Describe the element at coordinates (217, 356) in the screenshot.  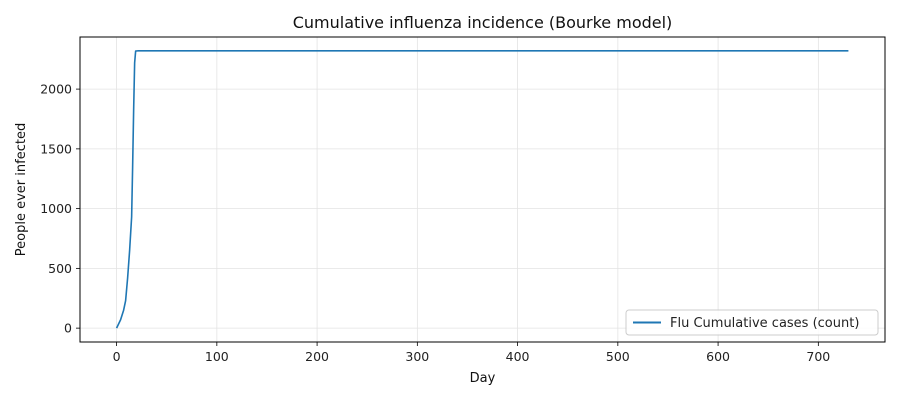
I see `x-tick-label: 100` at that location.